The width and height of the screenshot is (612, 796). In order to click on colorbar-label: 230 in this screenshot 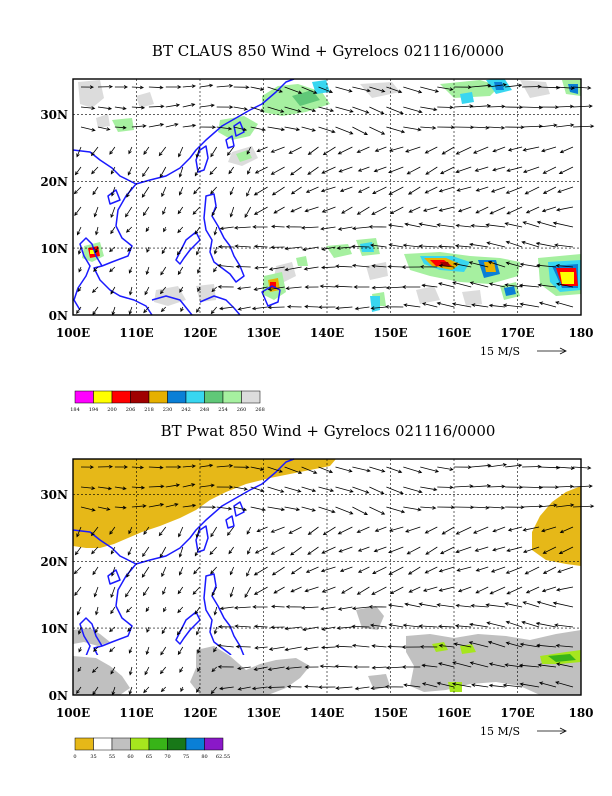, I will do `click(168, 410)`.